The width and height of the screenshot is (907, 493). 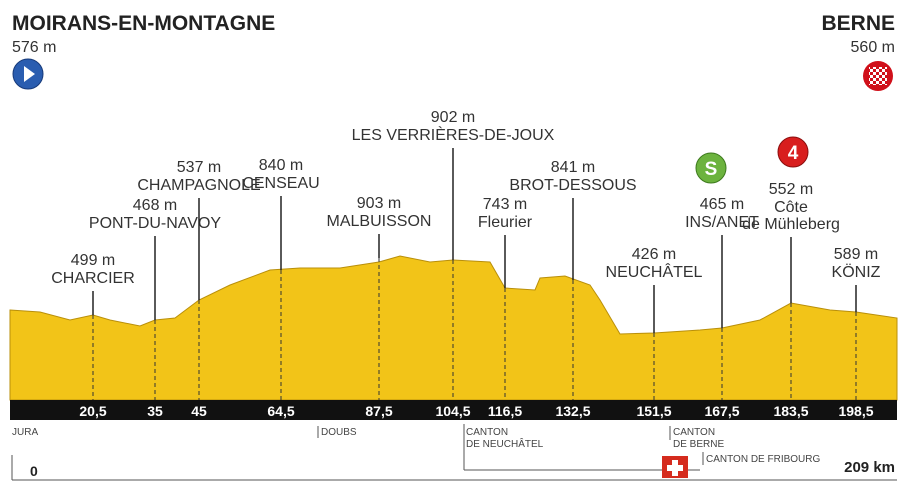 I want to click on start-name: MOIRANS-EN-MONTAGNE, so click(x=143, y=23).